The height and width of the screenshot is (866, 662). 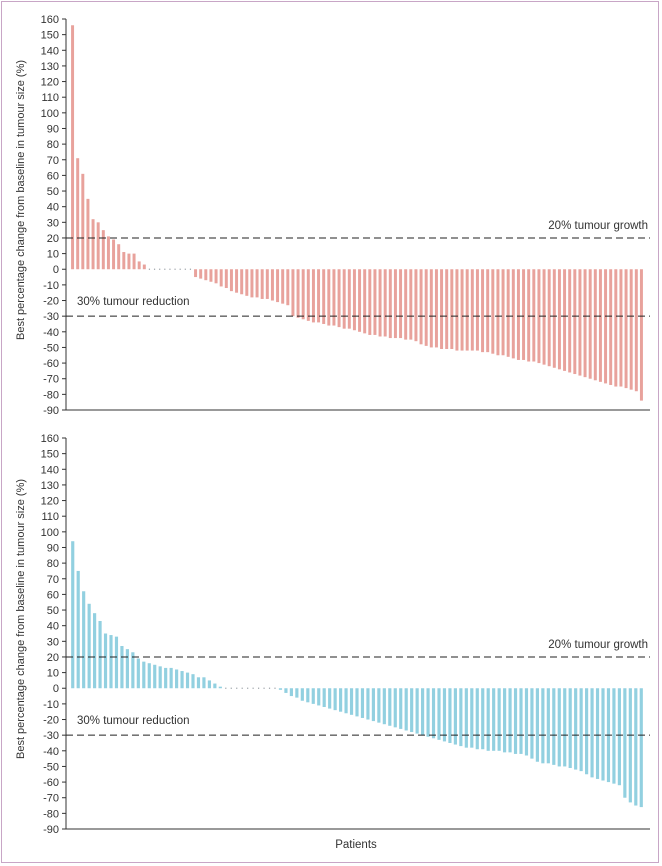 I want to click on y-tick-label: 30, so click(x=53, y=223).